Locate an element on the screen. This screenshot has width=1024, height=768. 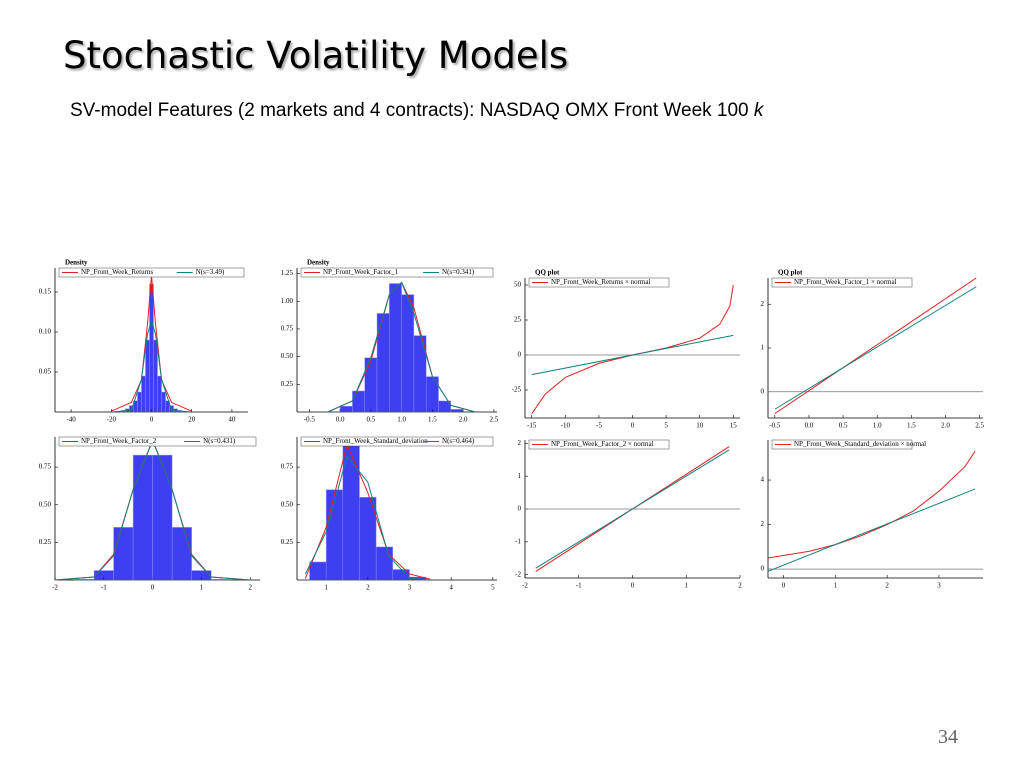
x-tick-label: 4 is located at coordinates (451, 588).